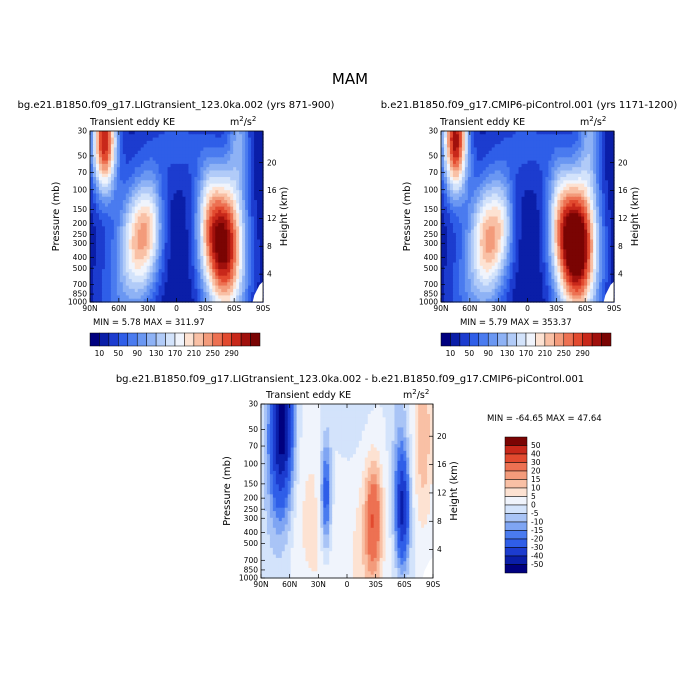 The height and width of the screenshot is (700, 700). I want to click on contour-fill, so click(528, 217).